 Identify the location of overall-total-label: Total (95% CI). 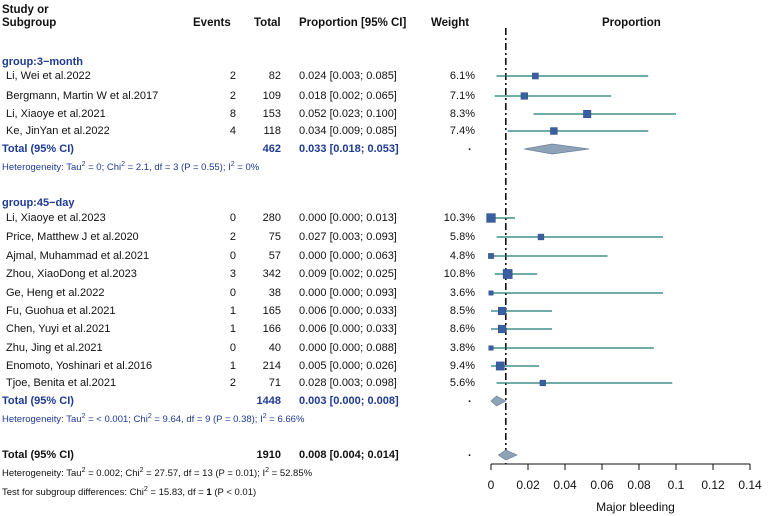
(38, 455).